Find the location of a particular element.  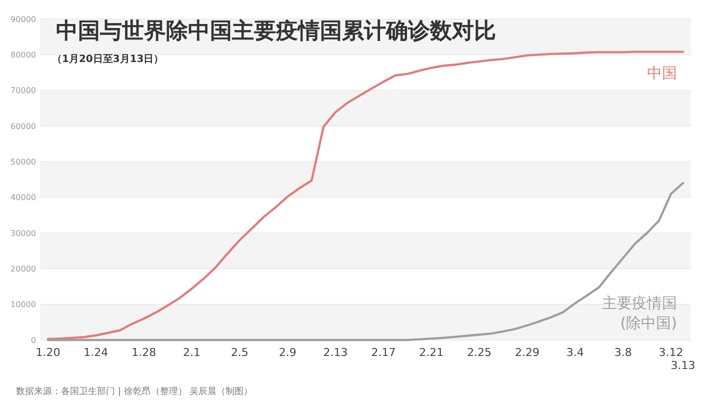

y-tick-label: 10000 is located at coordinates (23, 305).